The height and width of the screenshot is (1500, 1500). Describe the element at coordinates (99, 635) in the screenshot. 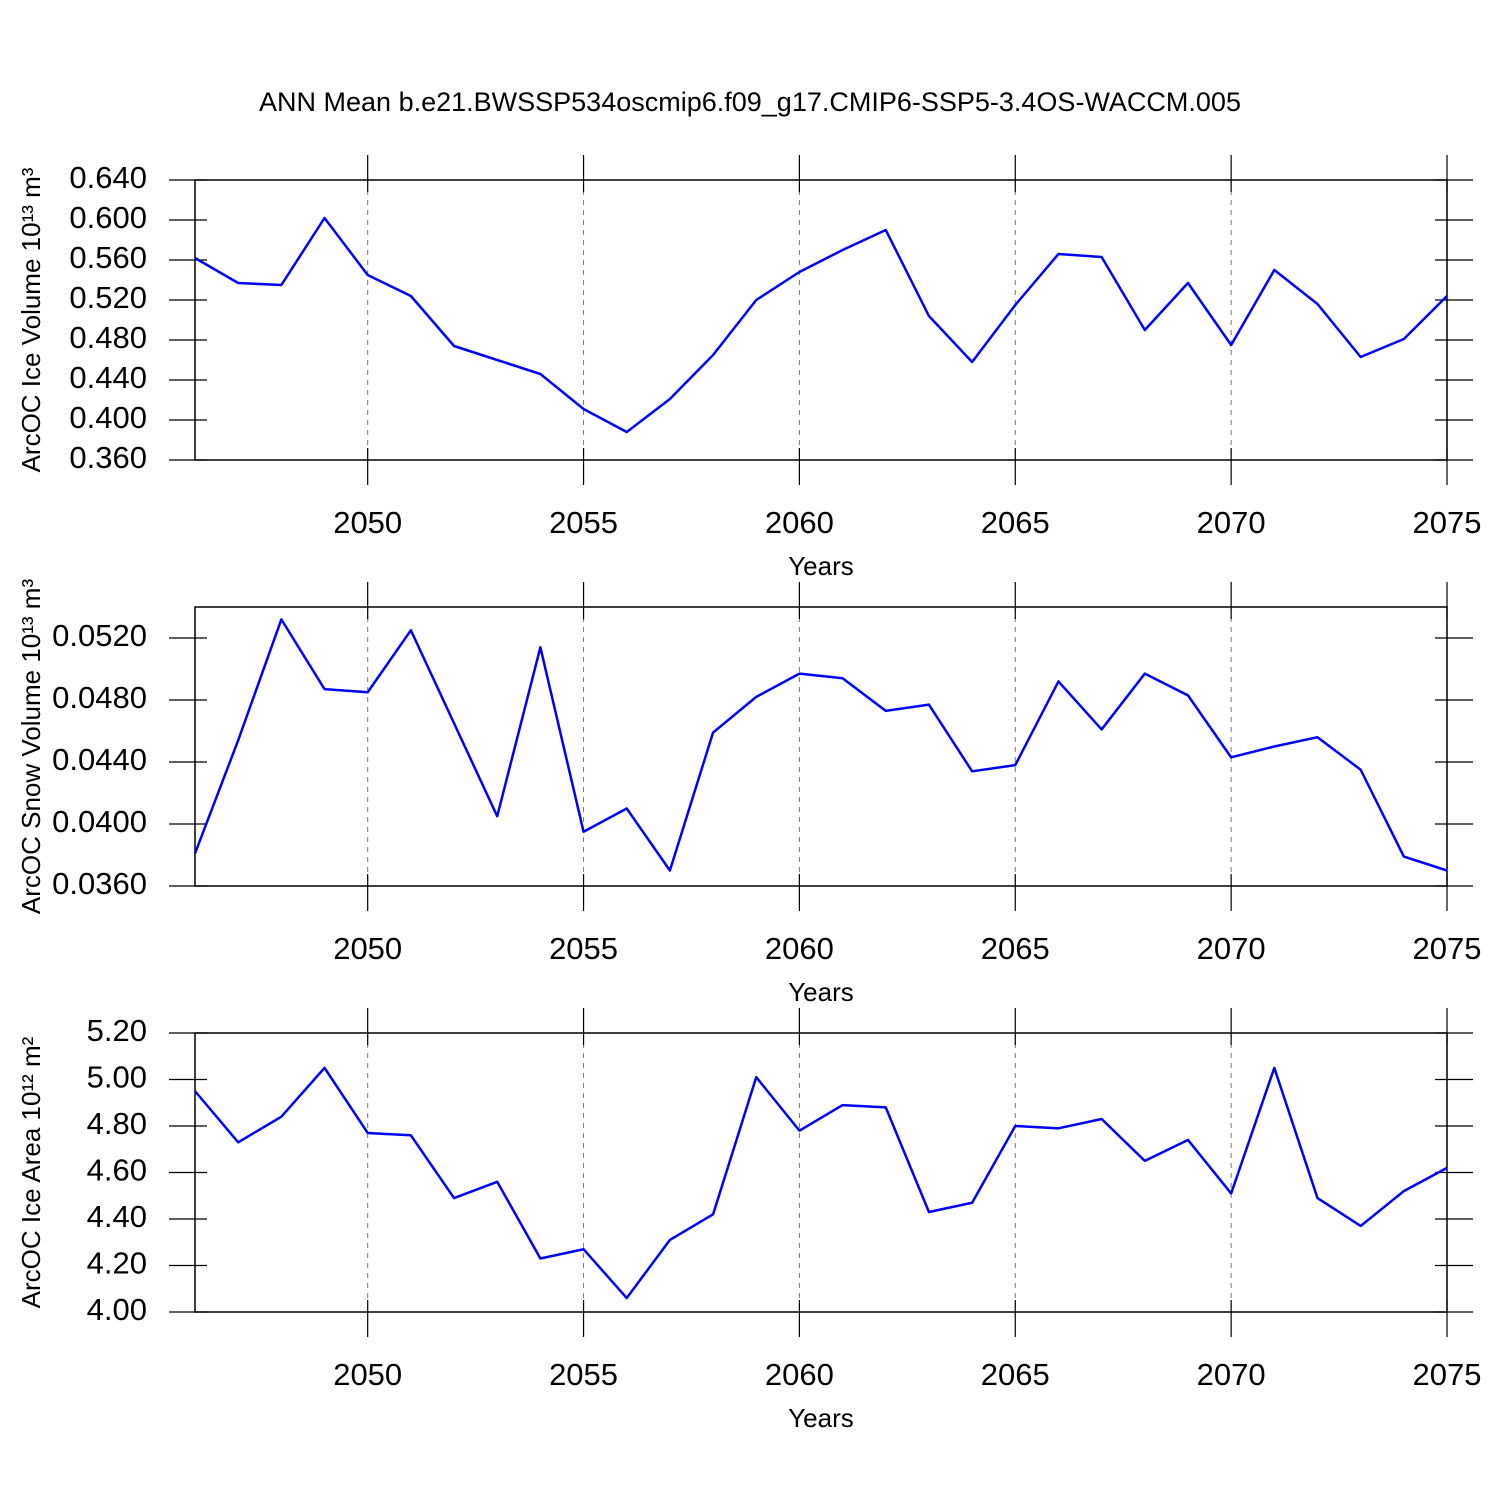

I see `y-tick-label: 0.0520` at that location.